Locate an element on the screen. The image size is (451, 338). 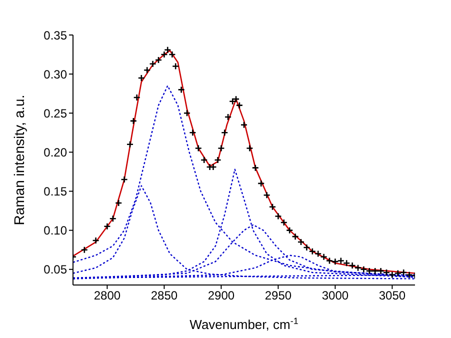
x-tick-label: 2950 is located at coordinates (278, 295).